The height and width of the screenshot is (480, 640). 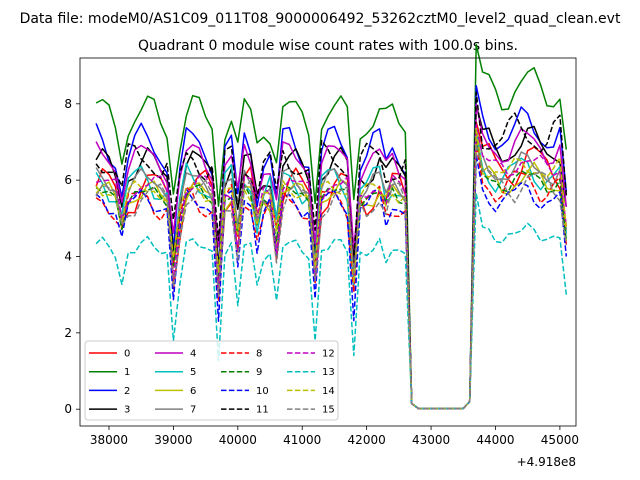 I want to click on y-axis: 0 2 4 6 8, so click(x=72, y=256).